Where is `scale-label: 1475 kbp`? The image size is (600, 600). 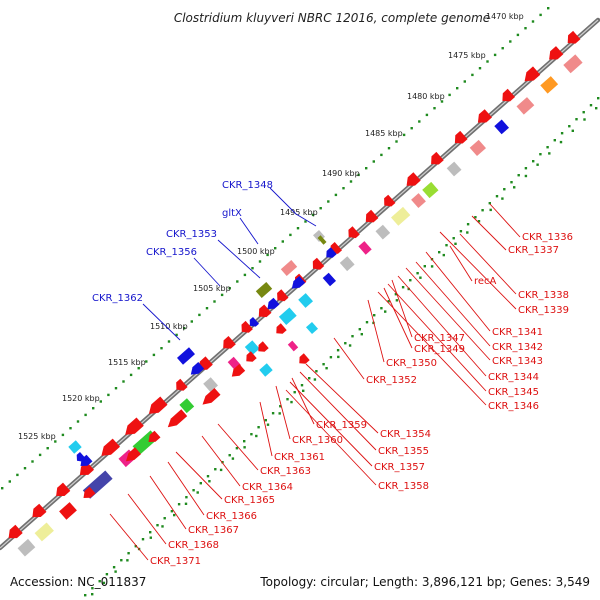
scale-label: 1475 kbp is located at coordinates (467, 55).